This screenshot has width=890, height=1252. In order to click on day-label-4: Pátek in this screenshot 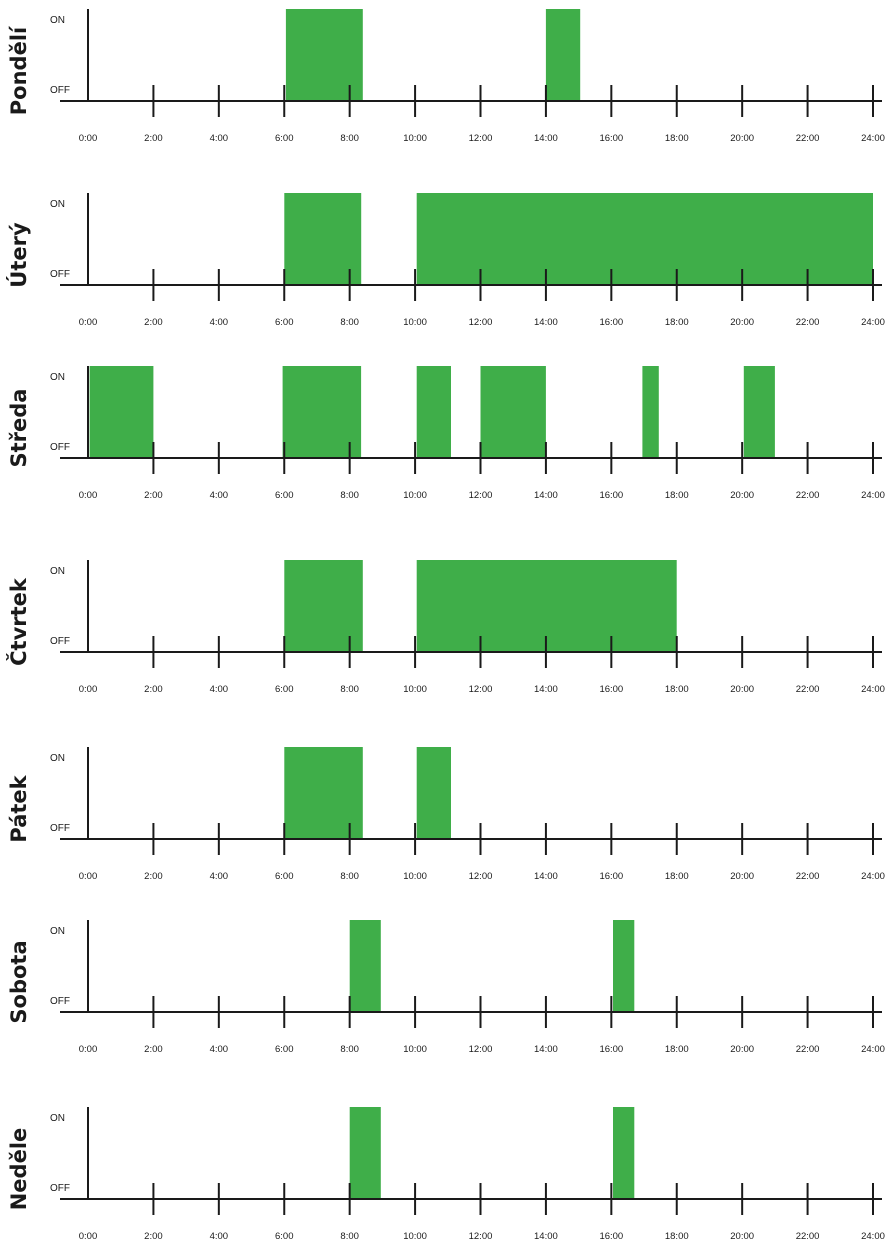, I will do `click(19, 808)`.